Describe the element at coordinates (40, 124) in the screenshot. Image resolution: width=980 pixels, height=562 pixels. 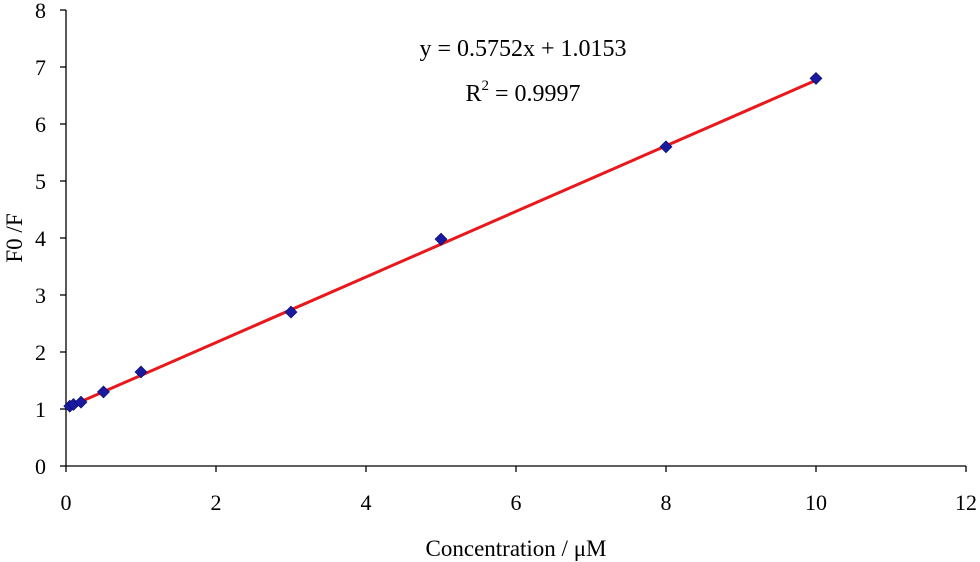
I see `y-tick-label: 6` at that location.